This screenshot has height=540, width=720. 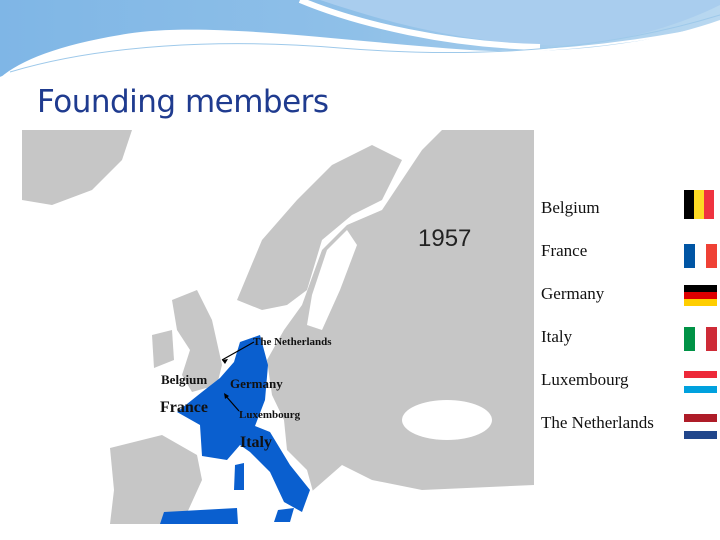 I want to click on founding-member-countries, so click(x=235, y=429).